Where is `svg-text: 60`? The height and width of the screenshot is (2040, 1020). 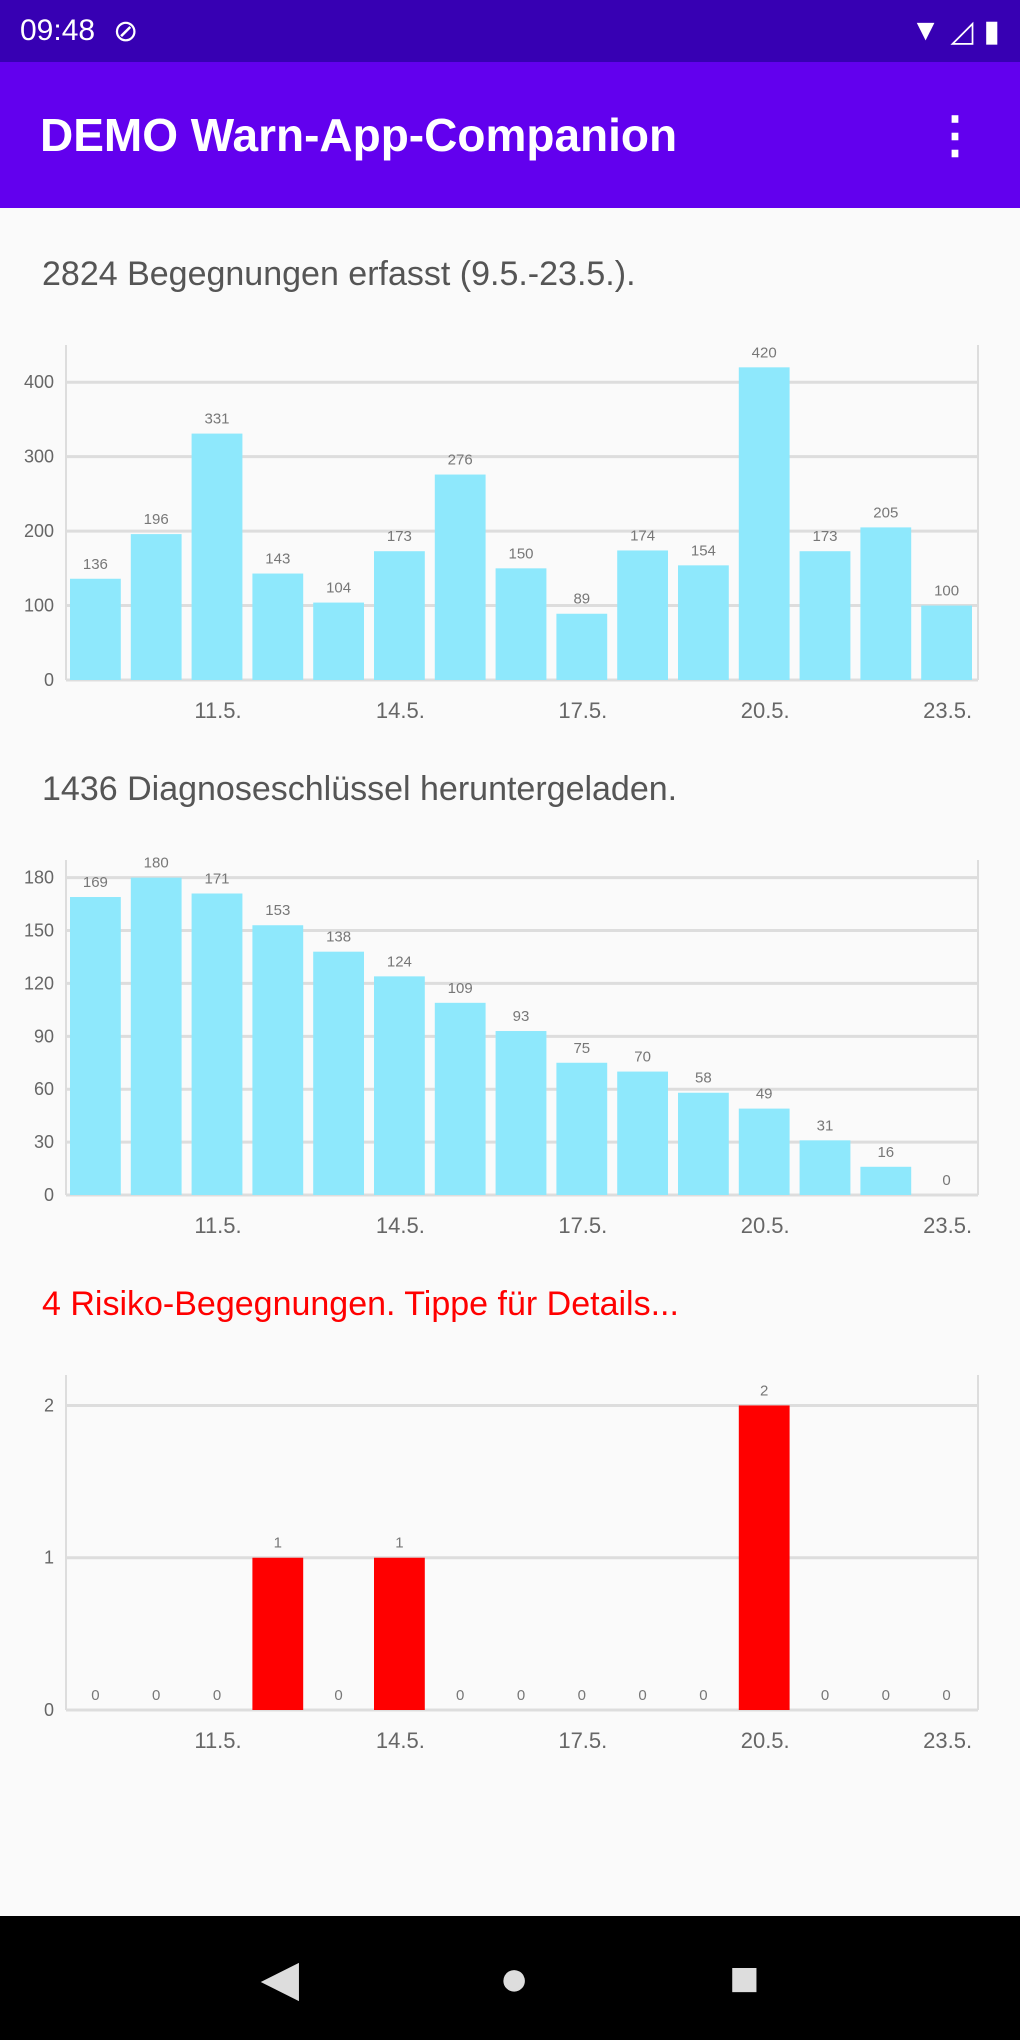
svg-text: 60 is located at coordinates (44, 1089).